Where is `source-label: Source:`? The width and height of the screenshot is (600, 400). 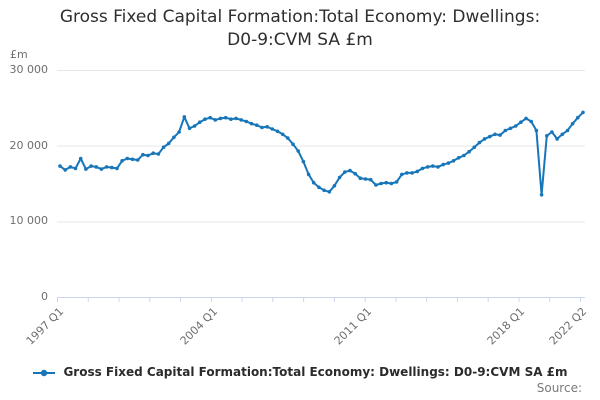 source-label: Source: is located at coordinates (559, 388).